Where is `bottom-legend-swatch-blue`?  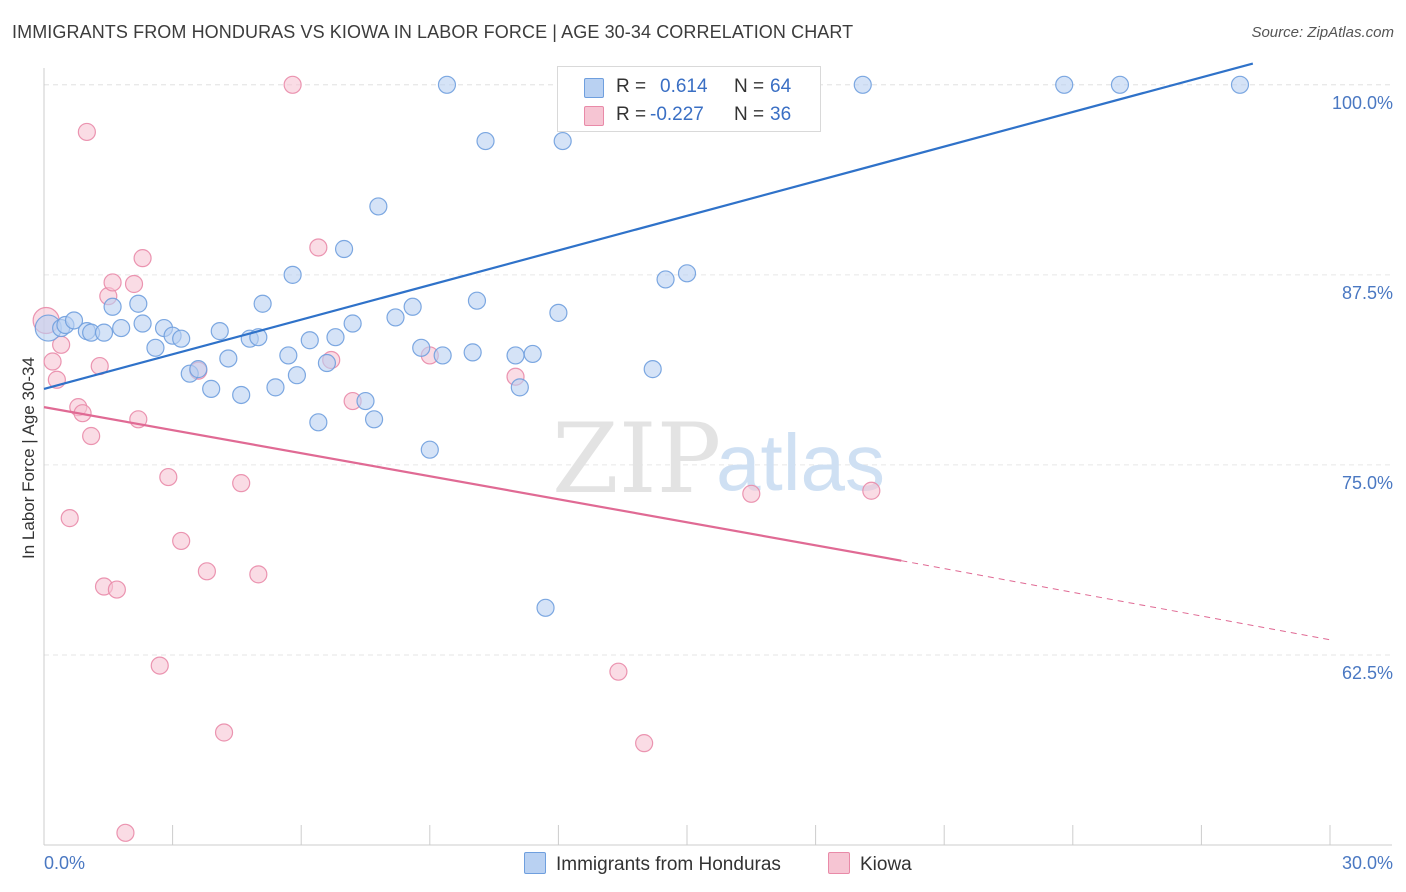 bottom-legend-swatch-blue is located at coordinates (535, 863).